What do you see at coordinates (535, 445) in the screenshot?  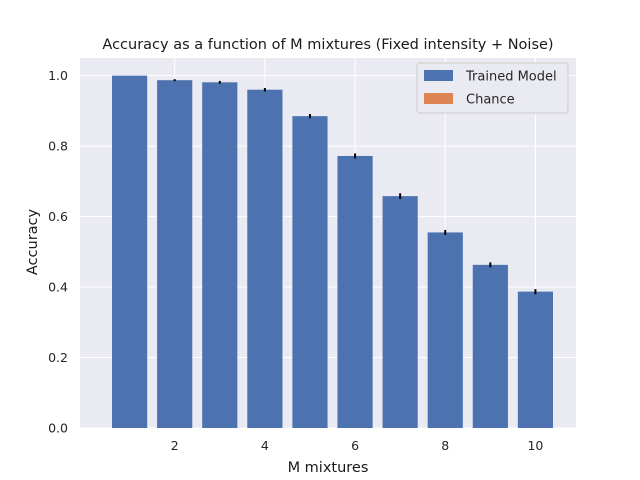 I see `x-tick-label-10: 10` at bounding box center [535, 445].